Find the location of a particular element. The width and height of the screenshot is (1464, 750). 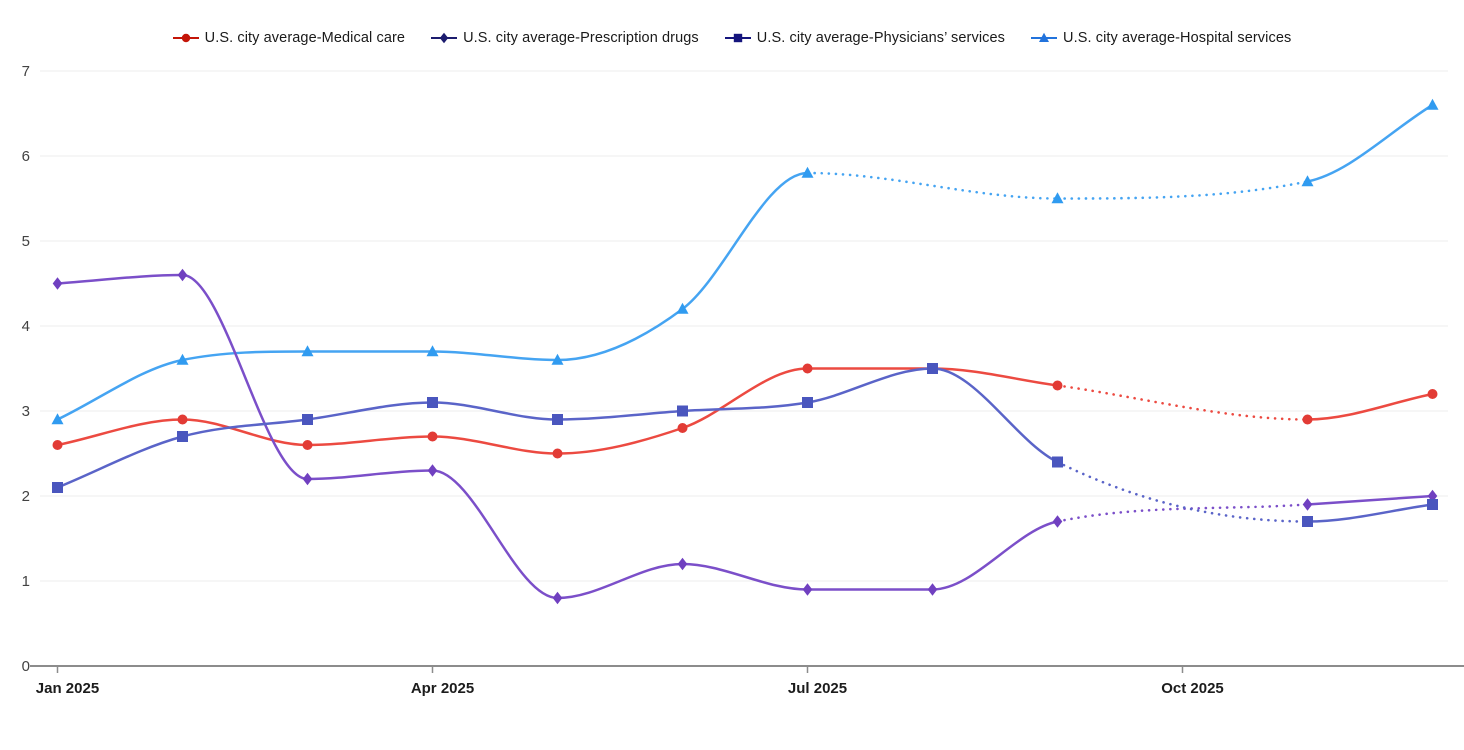

y-axis-tick-label: 4 is located at coordinates (26, 326).